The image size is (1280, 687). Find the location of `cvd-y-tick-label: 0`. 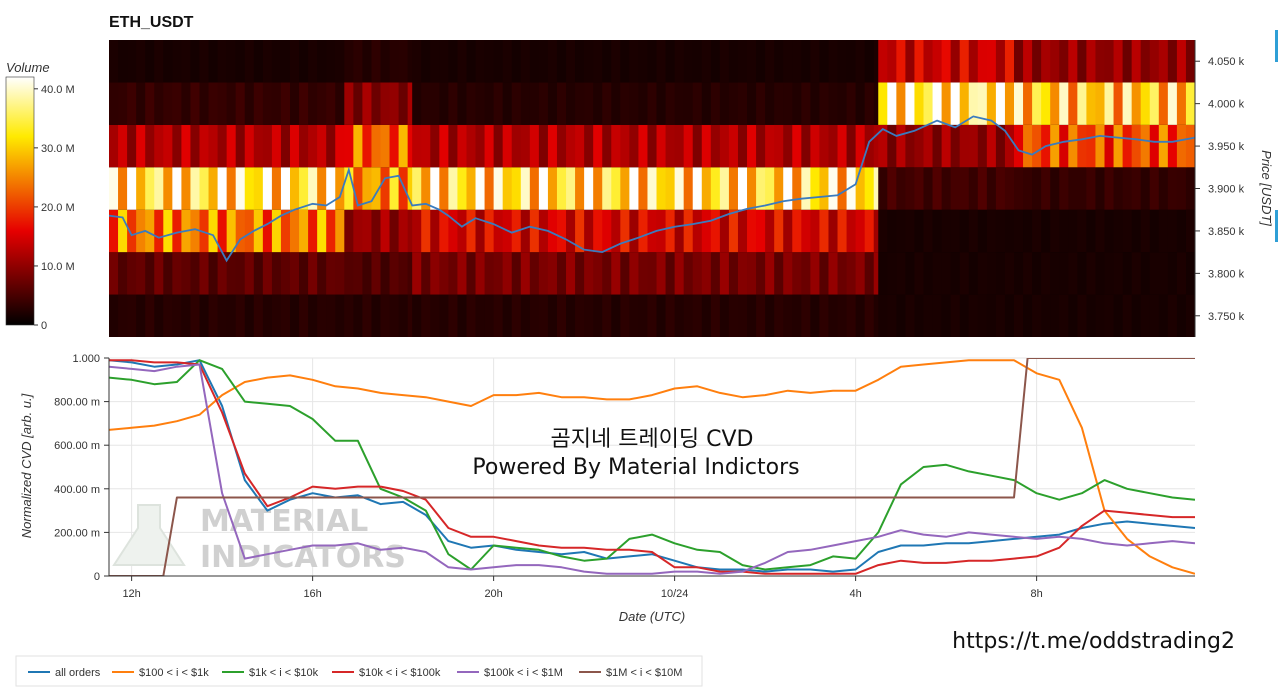

cvd-y-tick-label: 0 is located at coordinates (97, 577).